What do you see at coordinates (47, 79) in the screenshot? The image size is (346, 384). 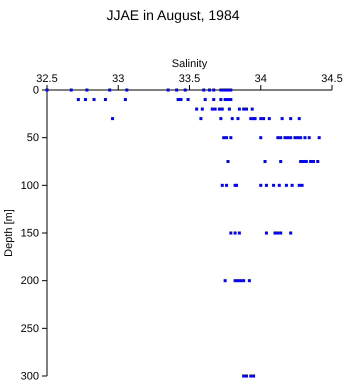 I see `x-tick-label: 32.5` at bounding box center [47, 79].